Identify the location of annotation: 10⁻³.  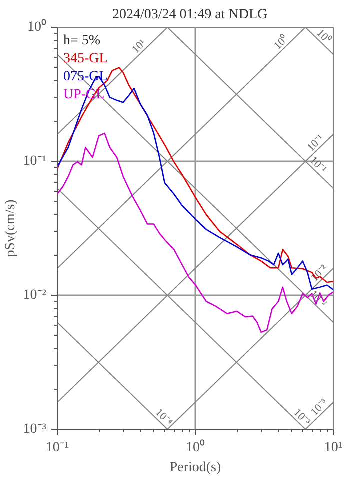
(319, 407).